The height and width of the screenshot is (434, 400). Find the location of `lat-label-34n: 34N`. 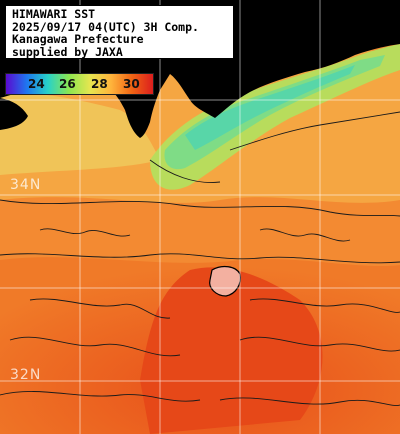

lat-label-34n: 34N is located at coordinates (26, 185).